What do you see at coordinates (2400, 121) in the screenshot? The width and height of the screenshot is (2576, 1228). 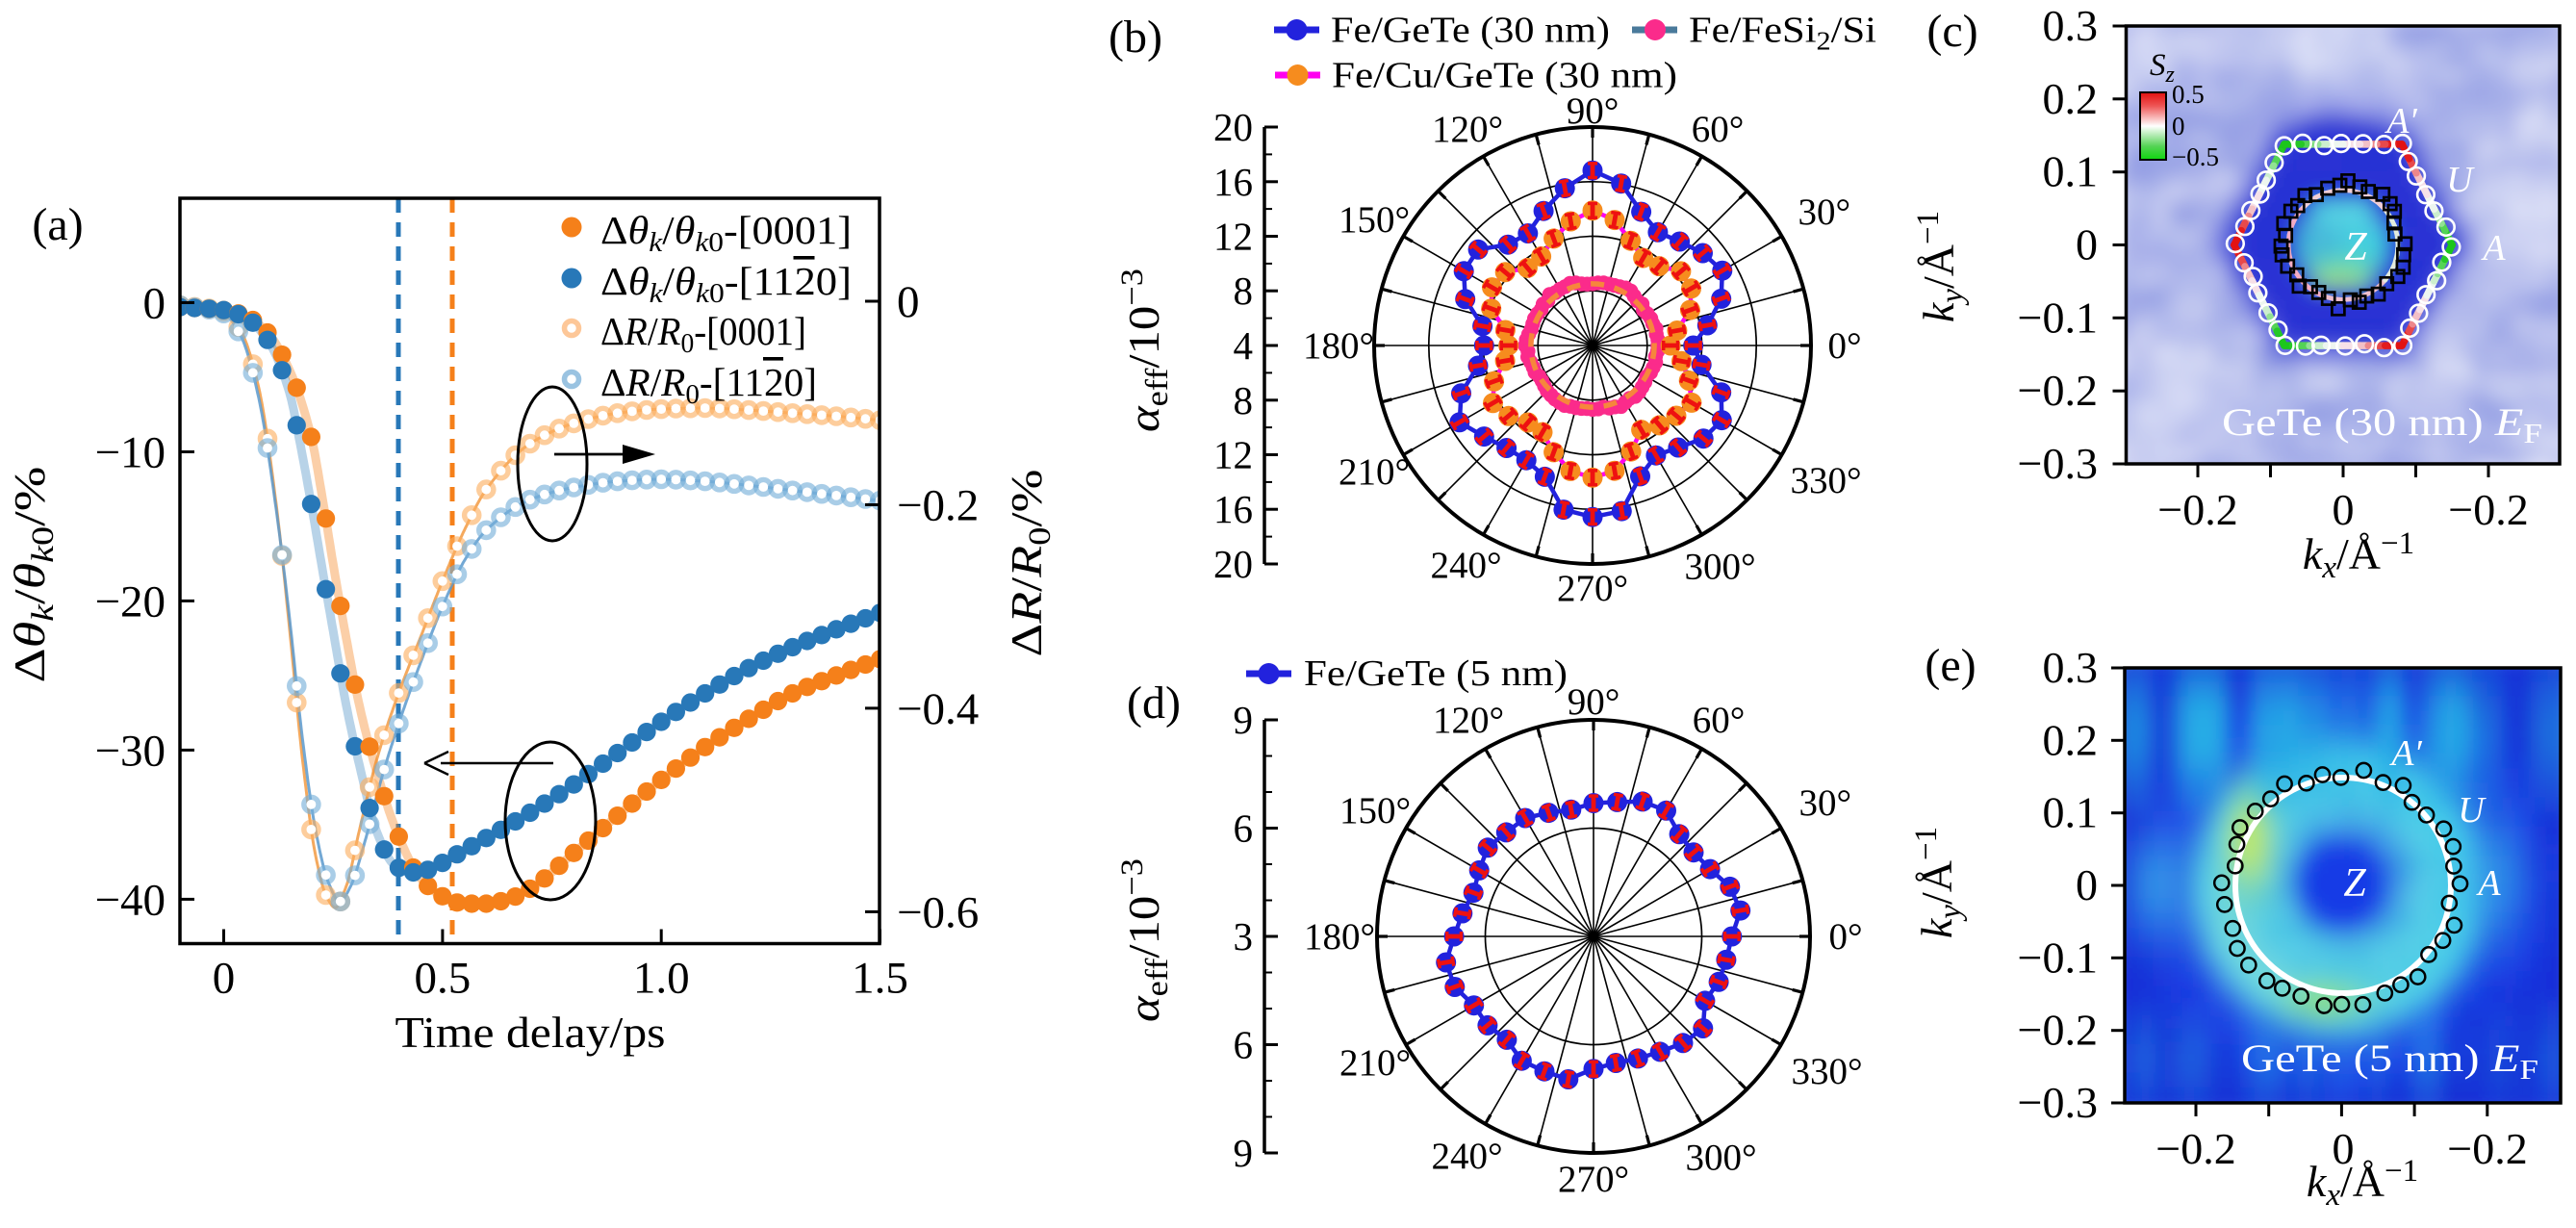 I see `svg-text: A′` at bounding box center [2400, 121].